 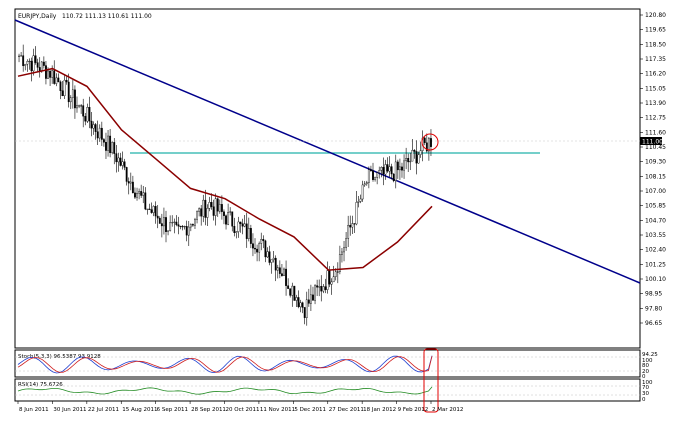 I want to click on current-price-tag, so click(x=651, y=141).